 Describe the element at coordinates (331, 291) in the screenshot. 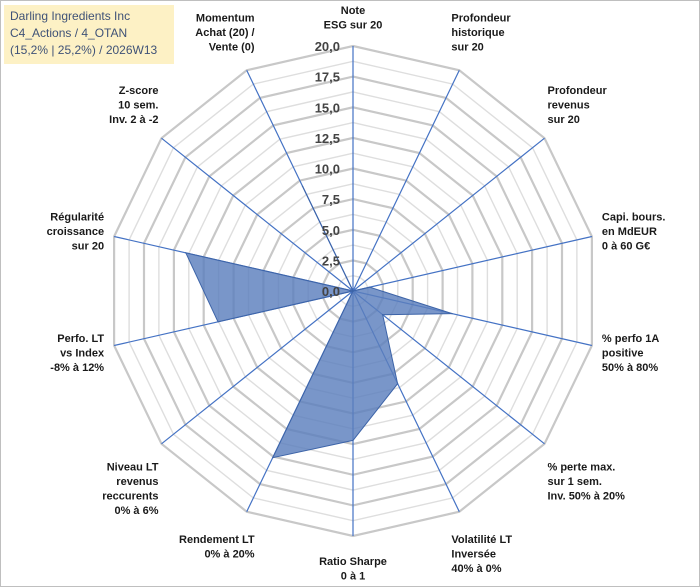

I see `tick-label: 0,0` at that location.